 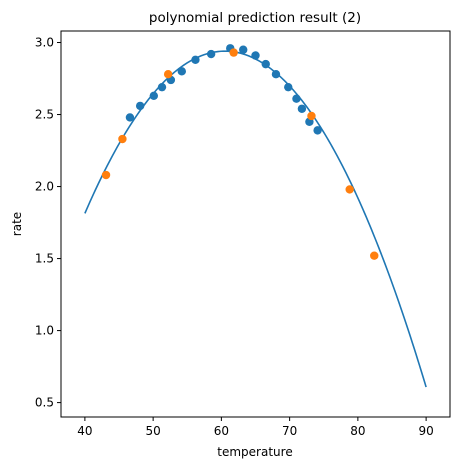 What do you see at coordinates (255, 427) in the screenshot?
I see `x-axis: 40 50 60 70 80 90` at bounding box center [255, 427].